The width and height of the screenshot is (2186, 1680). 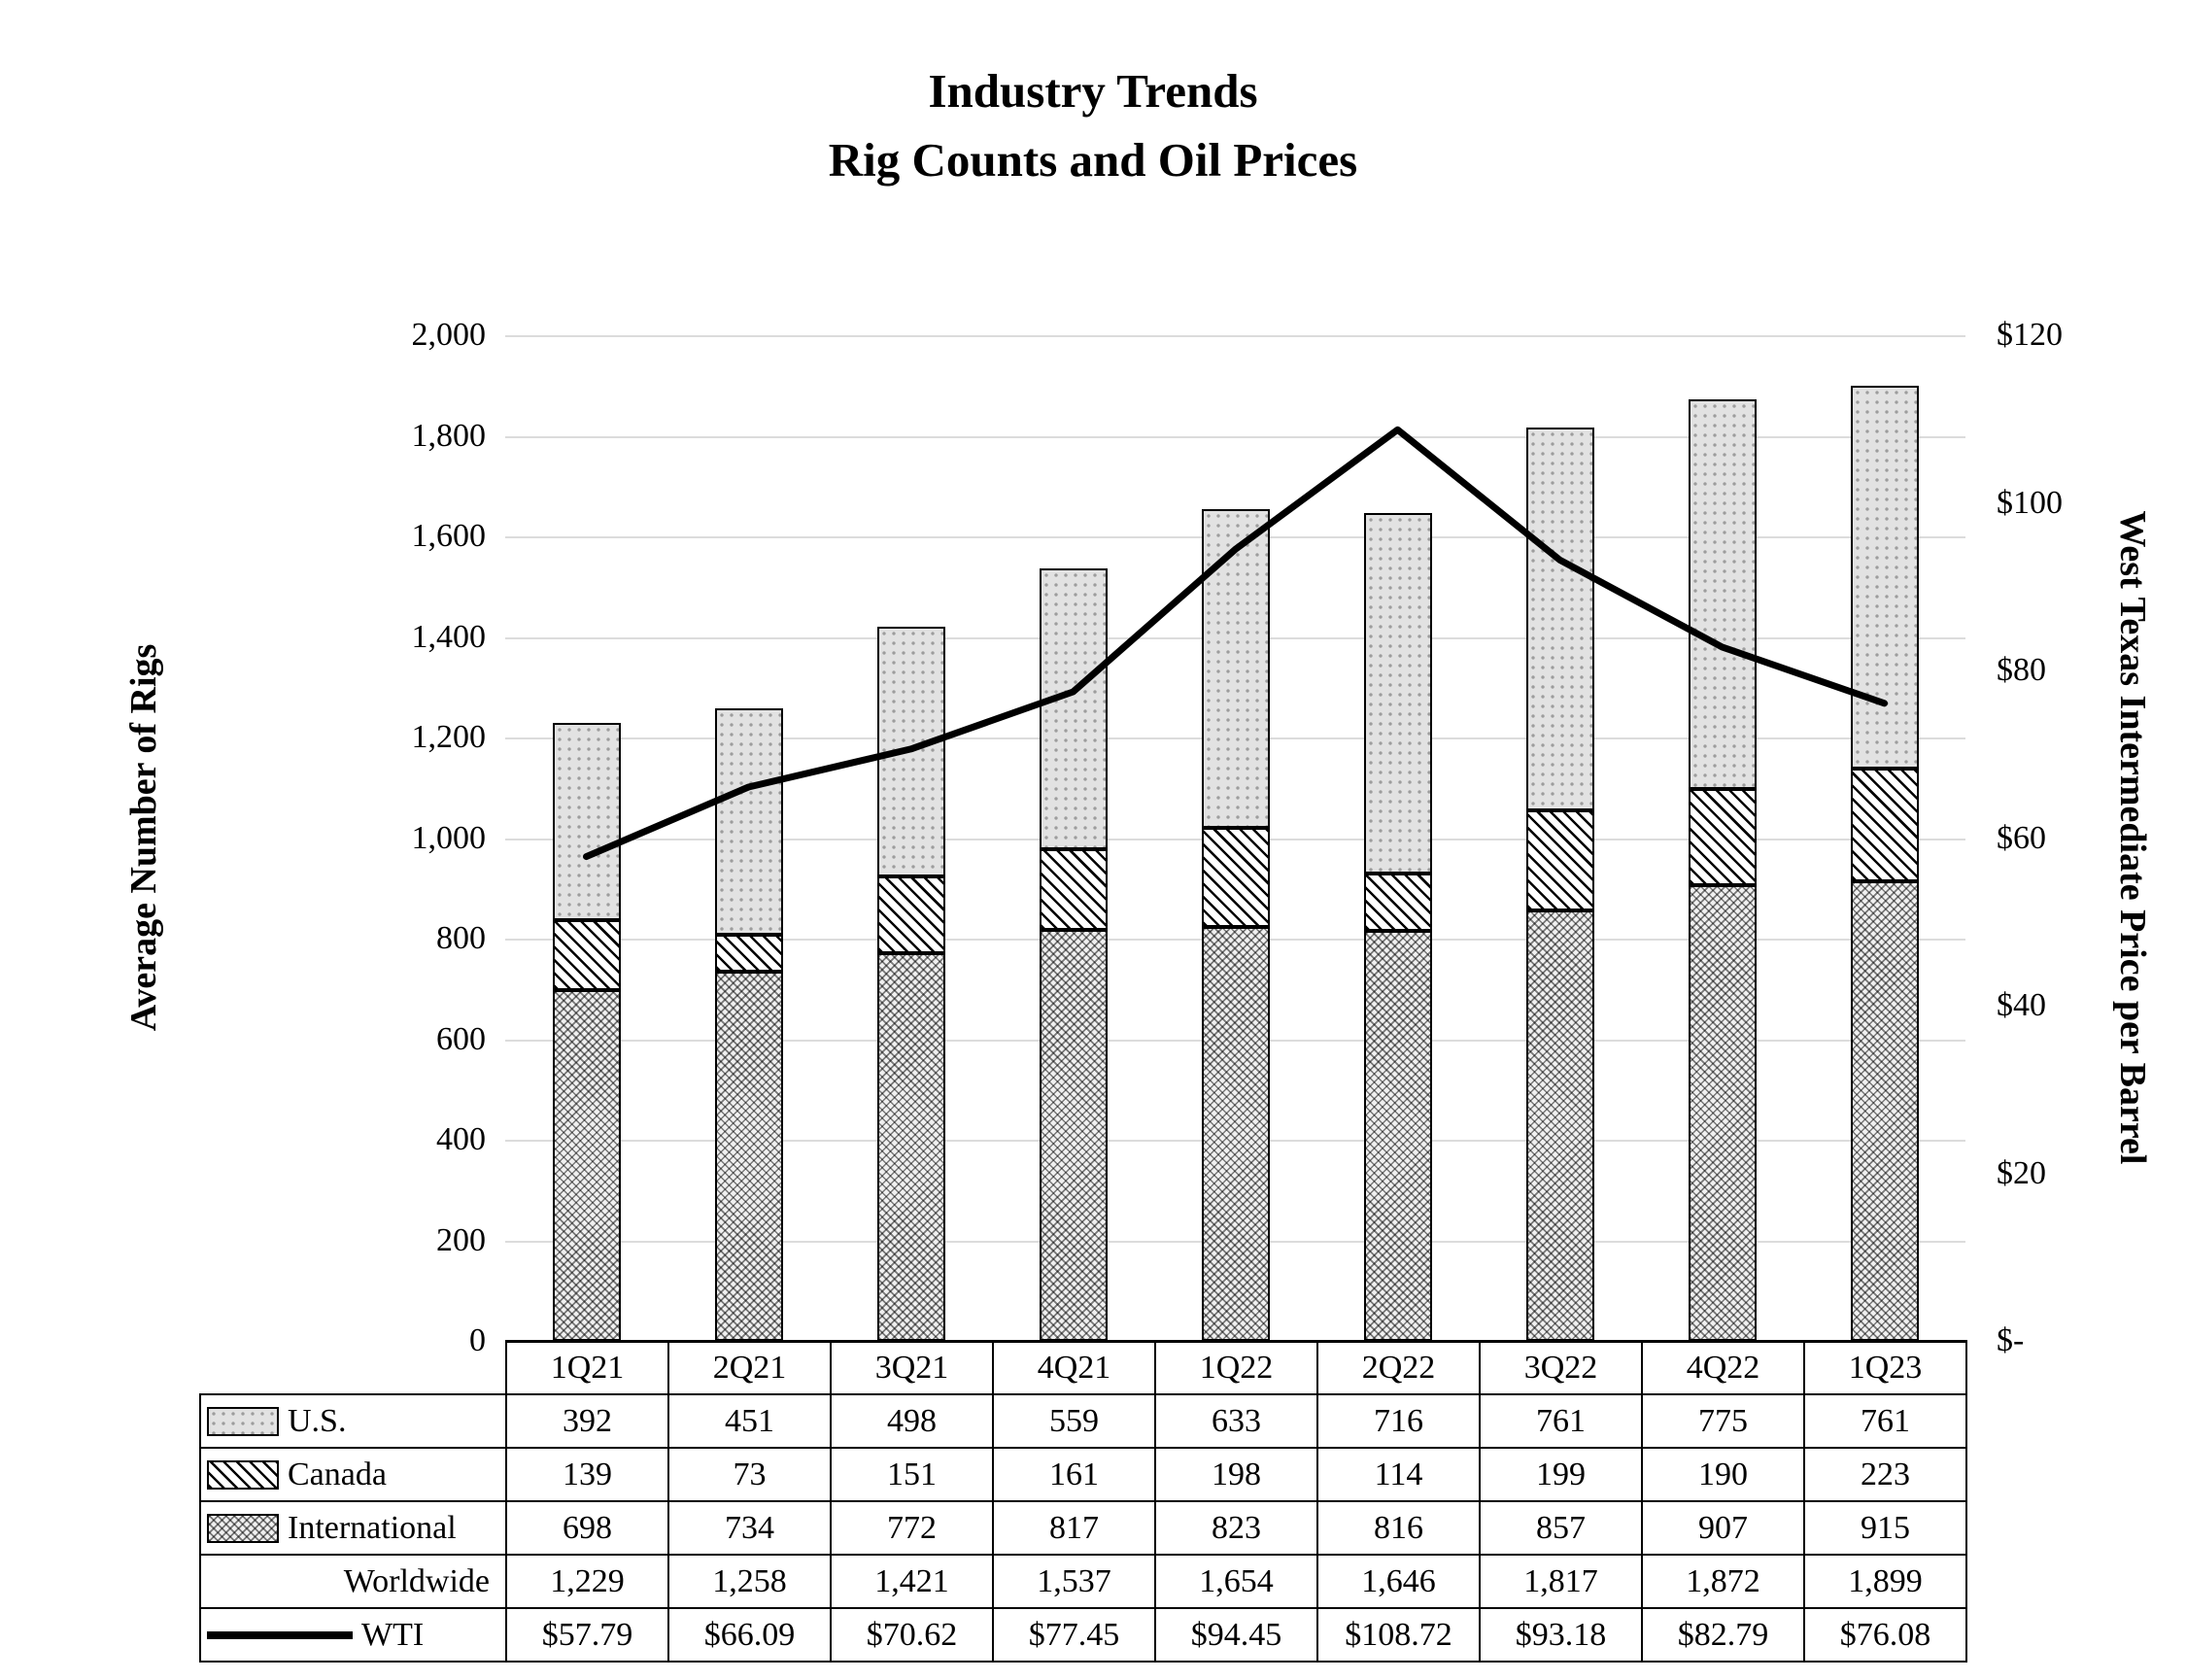 I want to click on left-axis-tick-label: 1,000, so click(x=449, y=837).